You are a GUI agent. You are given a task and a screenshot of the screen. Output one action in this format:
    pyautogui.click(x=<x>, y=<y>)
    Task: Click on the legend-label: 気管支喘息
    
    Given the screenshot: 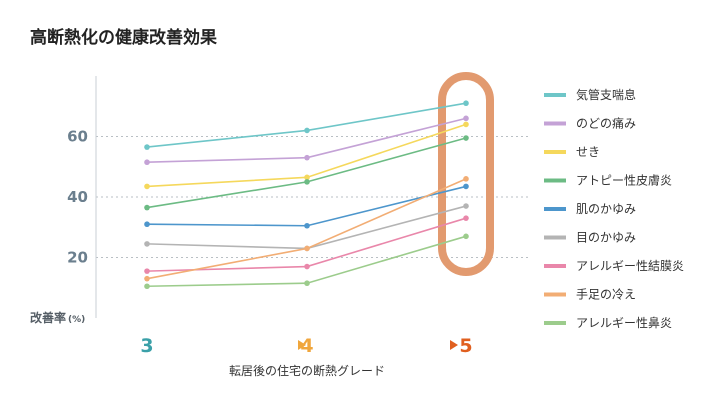 What is the action you would take?
    pyautogui.click(x=606, y=94)
    